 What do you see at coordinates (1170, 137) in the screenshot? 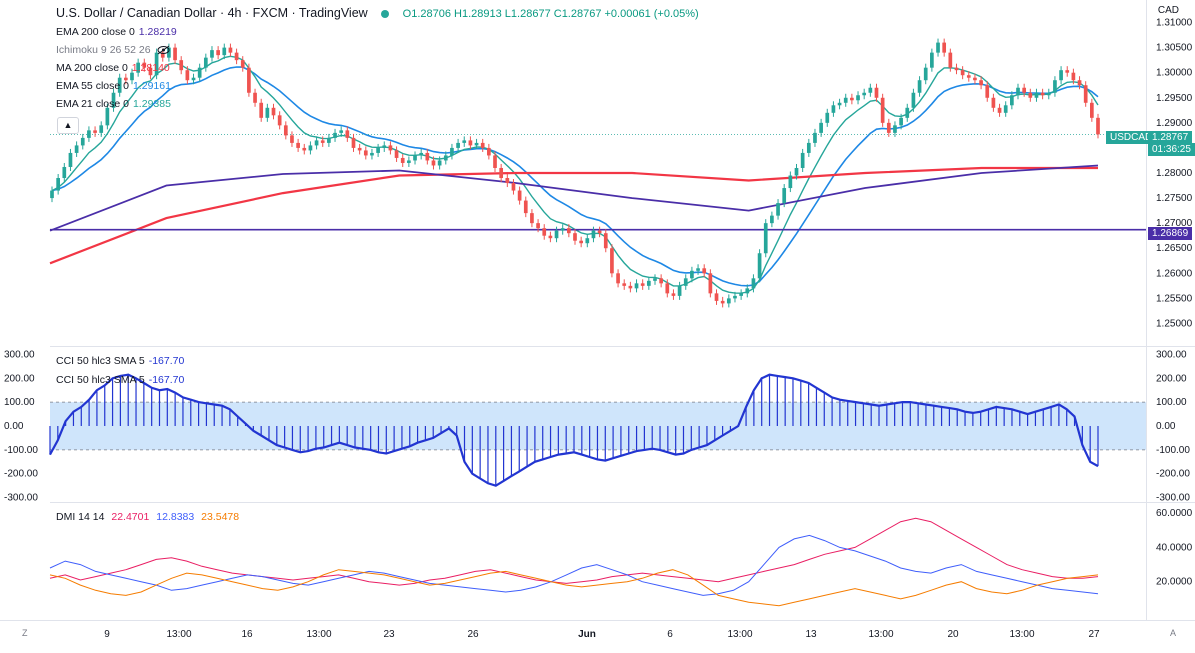
I see `price-tag: 1.28767` at bounding box center [1170, 137].